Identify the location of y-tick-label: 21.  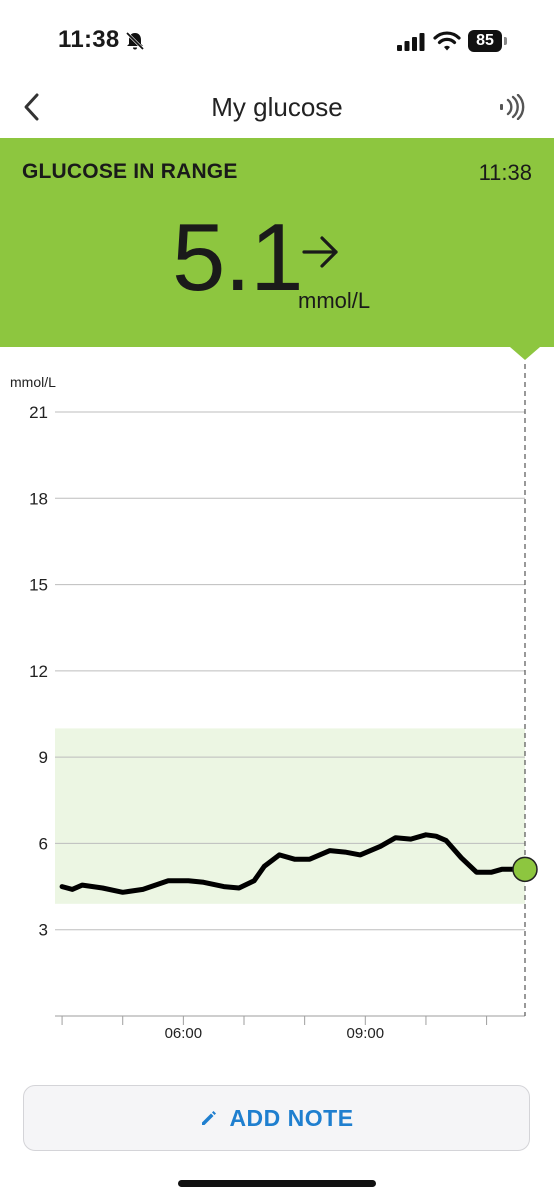
(38, 412).